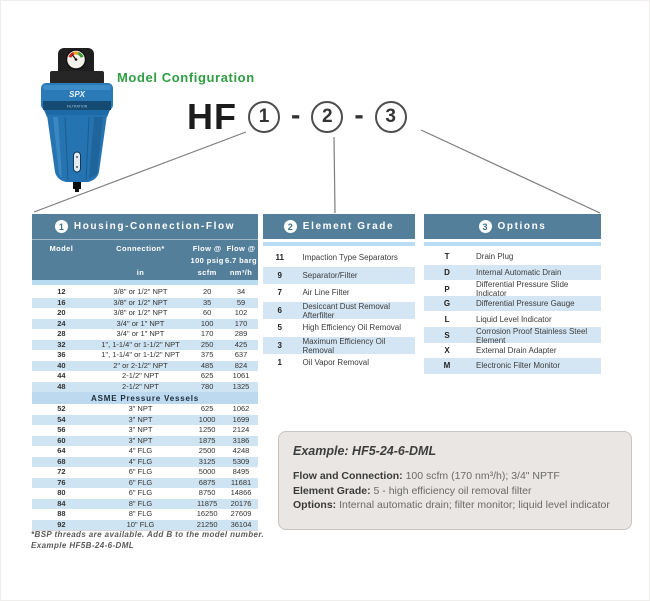  I want to click on model-cell: 72, so click(61, 471).